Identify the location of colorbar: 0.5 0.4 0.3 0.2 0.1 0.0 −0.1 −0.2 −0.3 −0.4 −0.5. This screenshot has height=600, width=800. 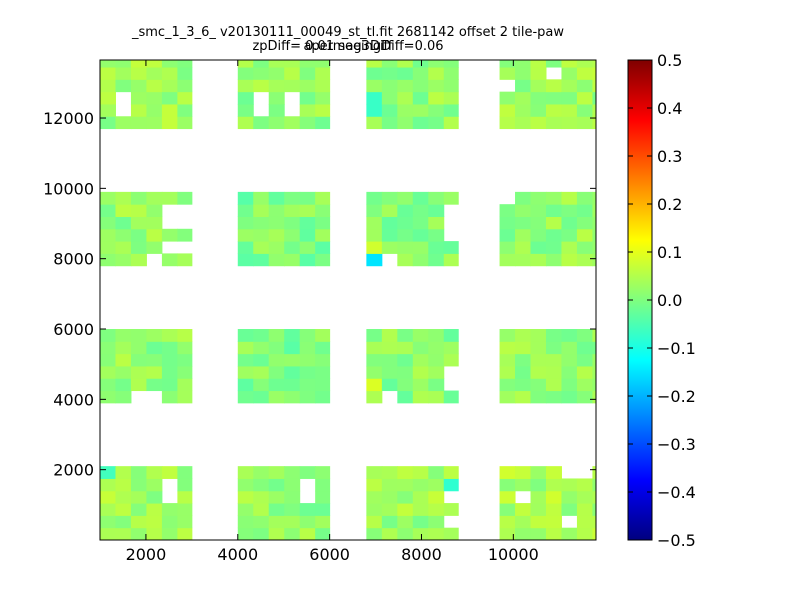
(661, 300).